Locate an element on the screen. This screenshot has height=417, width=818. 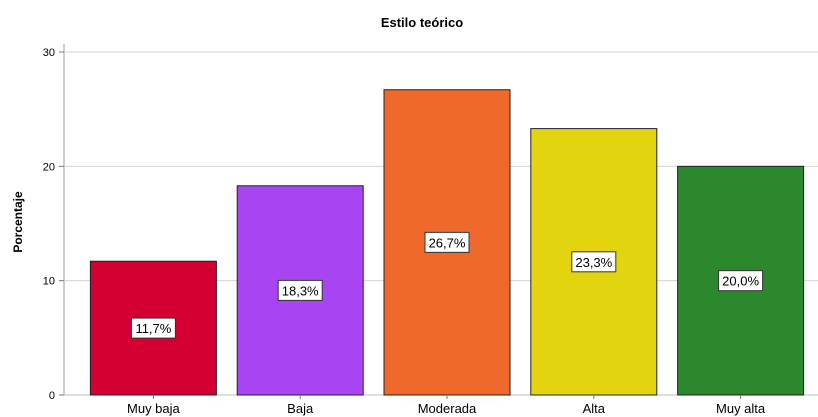
bar-muy-baja is located at coordinates (153, 328).